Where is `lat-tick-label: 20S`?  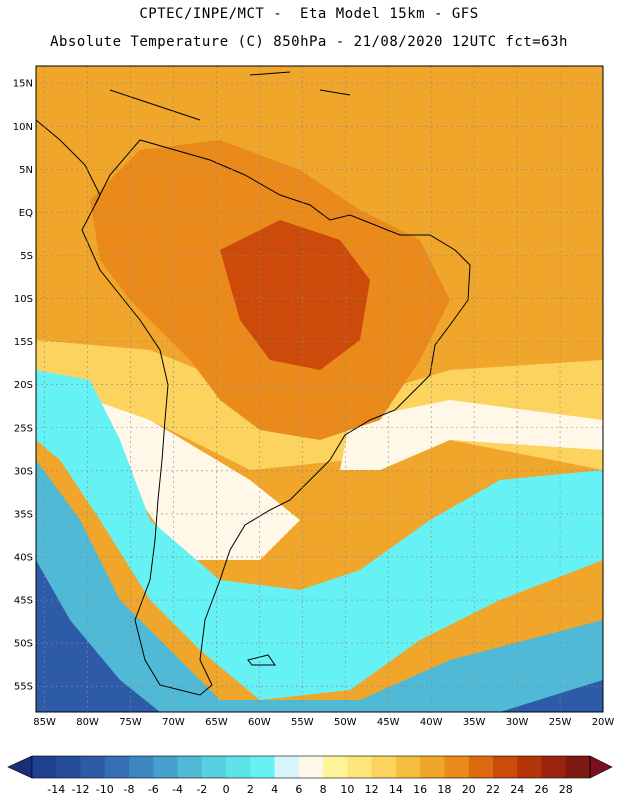 lat-tick-label: 20S is located at coordinates (23, 385).